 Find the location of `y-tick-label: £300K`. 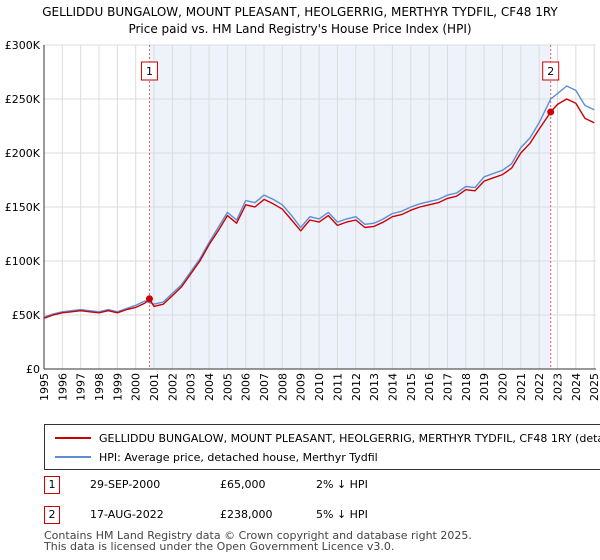

y-tick-label: £300K is located at coordinates (23, 45).